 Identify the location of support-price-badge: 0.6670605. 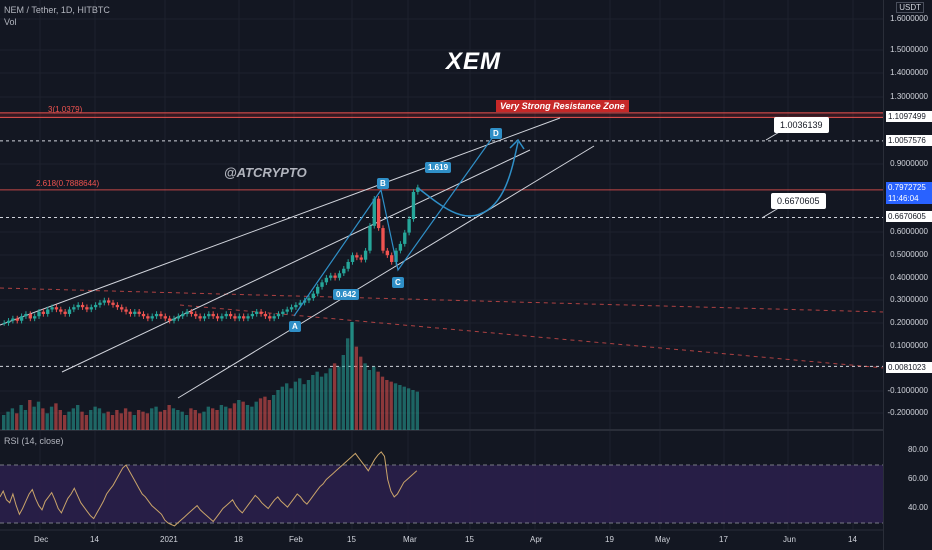
(909, 216).